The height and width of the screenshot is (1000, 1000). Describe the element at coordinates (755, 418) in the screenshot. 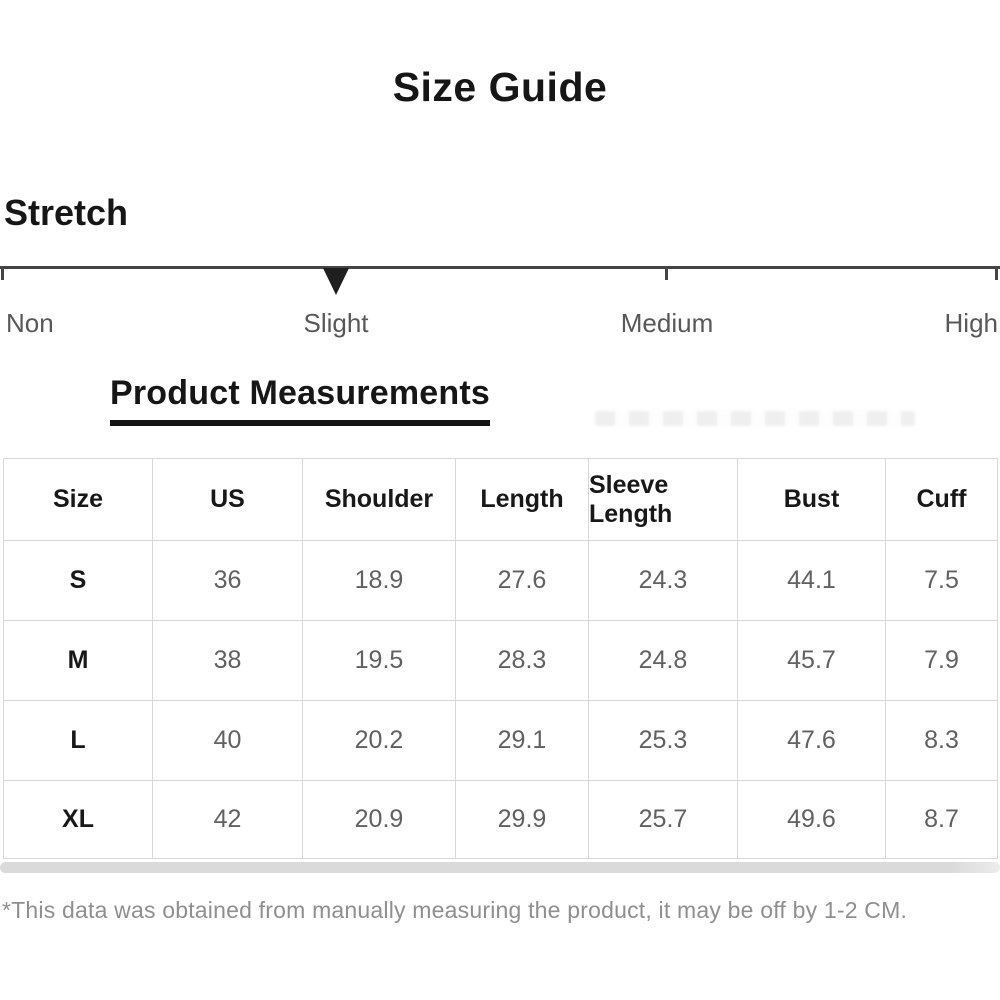

I see `faded-text-artifact` at that location.